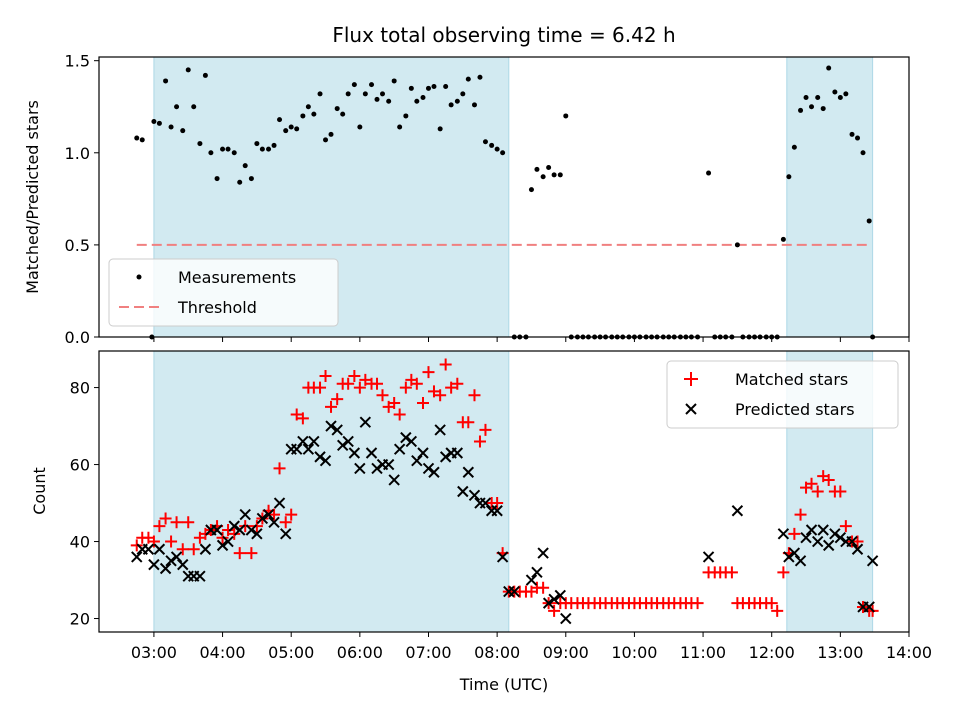 The image size is (960, 720). Describe the element at coordinates (39, 491) in the screenshot. I see `bottom-y-axis-label: Count` at that location.